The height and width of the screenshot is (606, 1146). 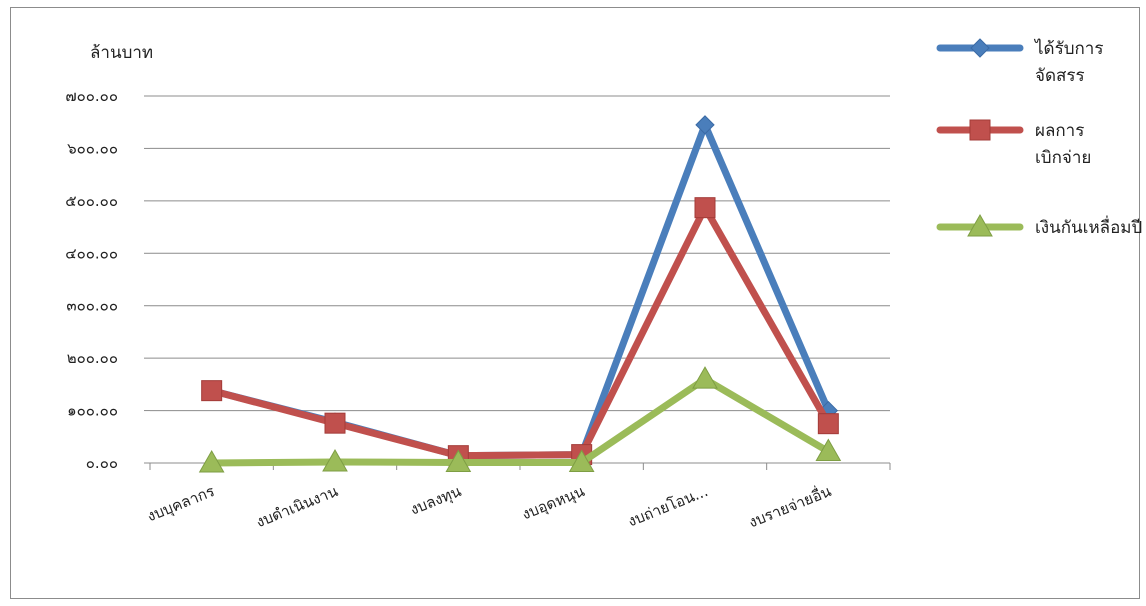 I want to click on y-tick-label: ๒๐๐.๐๐, so click(x=92, y=358).